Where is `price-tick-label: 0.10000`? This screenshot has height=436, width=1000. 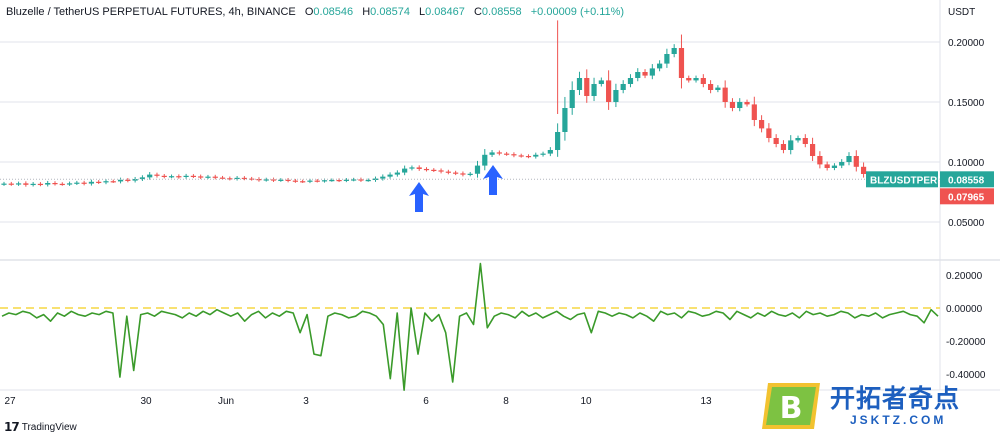
price-tick-label: 0.10000 is located at coordinates (966, 163).